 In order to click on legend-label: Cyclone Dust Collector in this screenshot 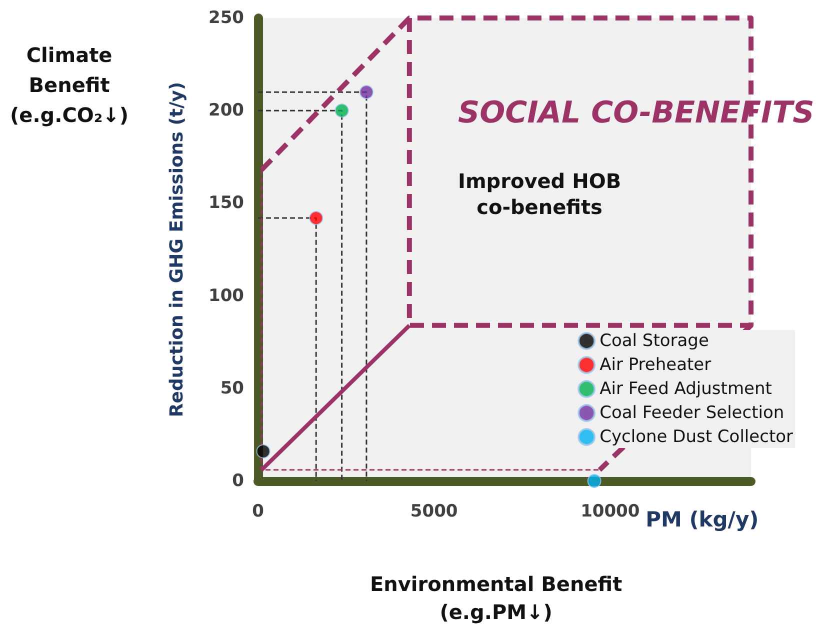, I will do `click(697, 437)`.